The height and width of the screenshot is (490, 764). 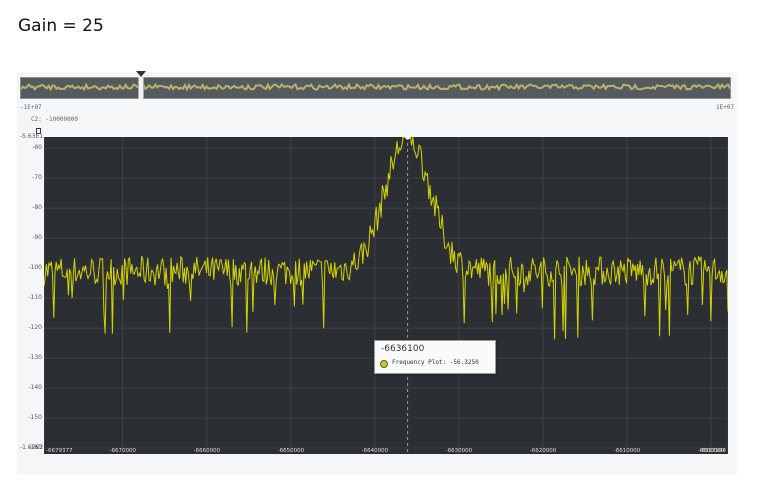 I want to click on y-tick-label: -100, so click(x=35, y=268).